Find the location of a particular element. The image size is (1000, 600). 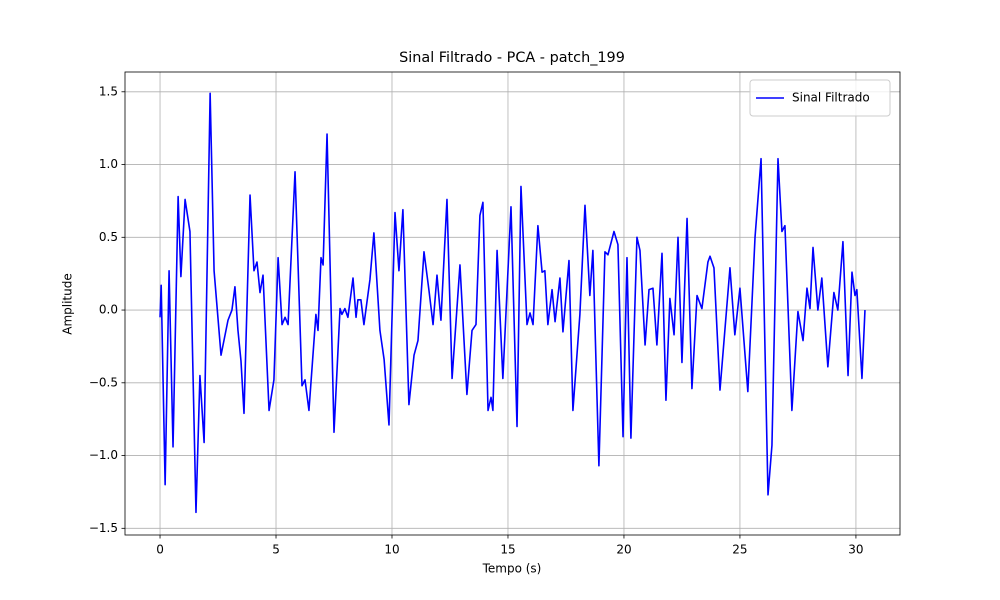

legend-box is located at coordinates (820, 98).